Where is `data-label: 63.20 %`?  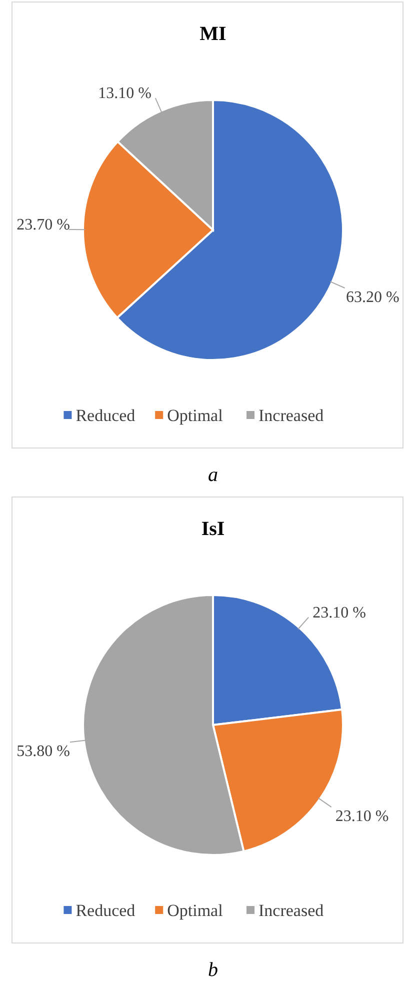 data-label: 63.20 % is located at coordinates (373, 297).